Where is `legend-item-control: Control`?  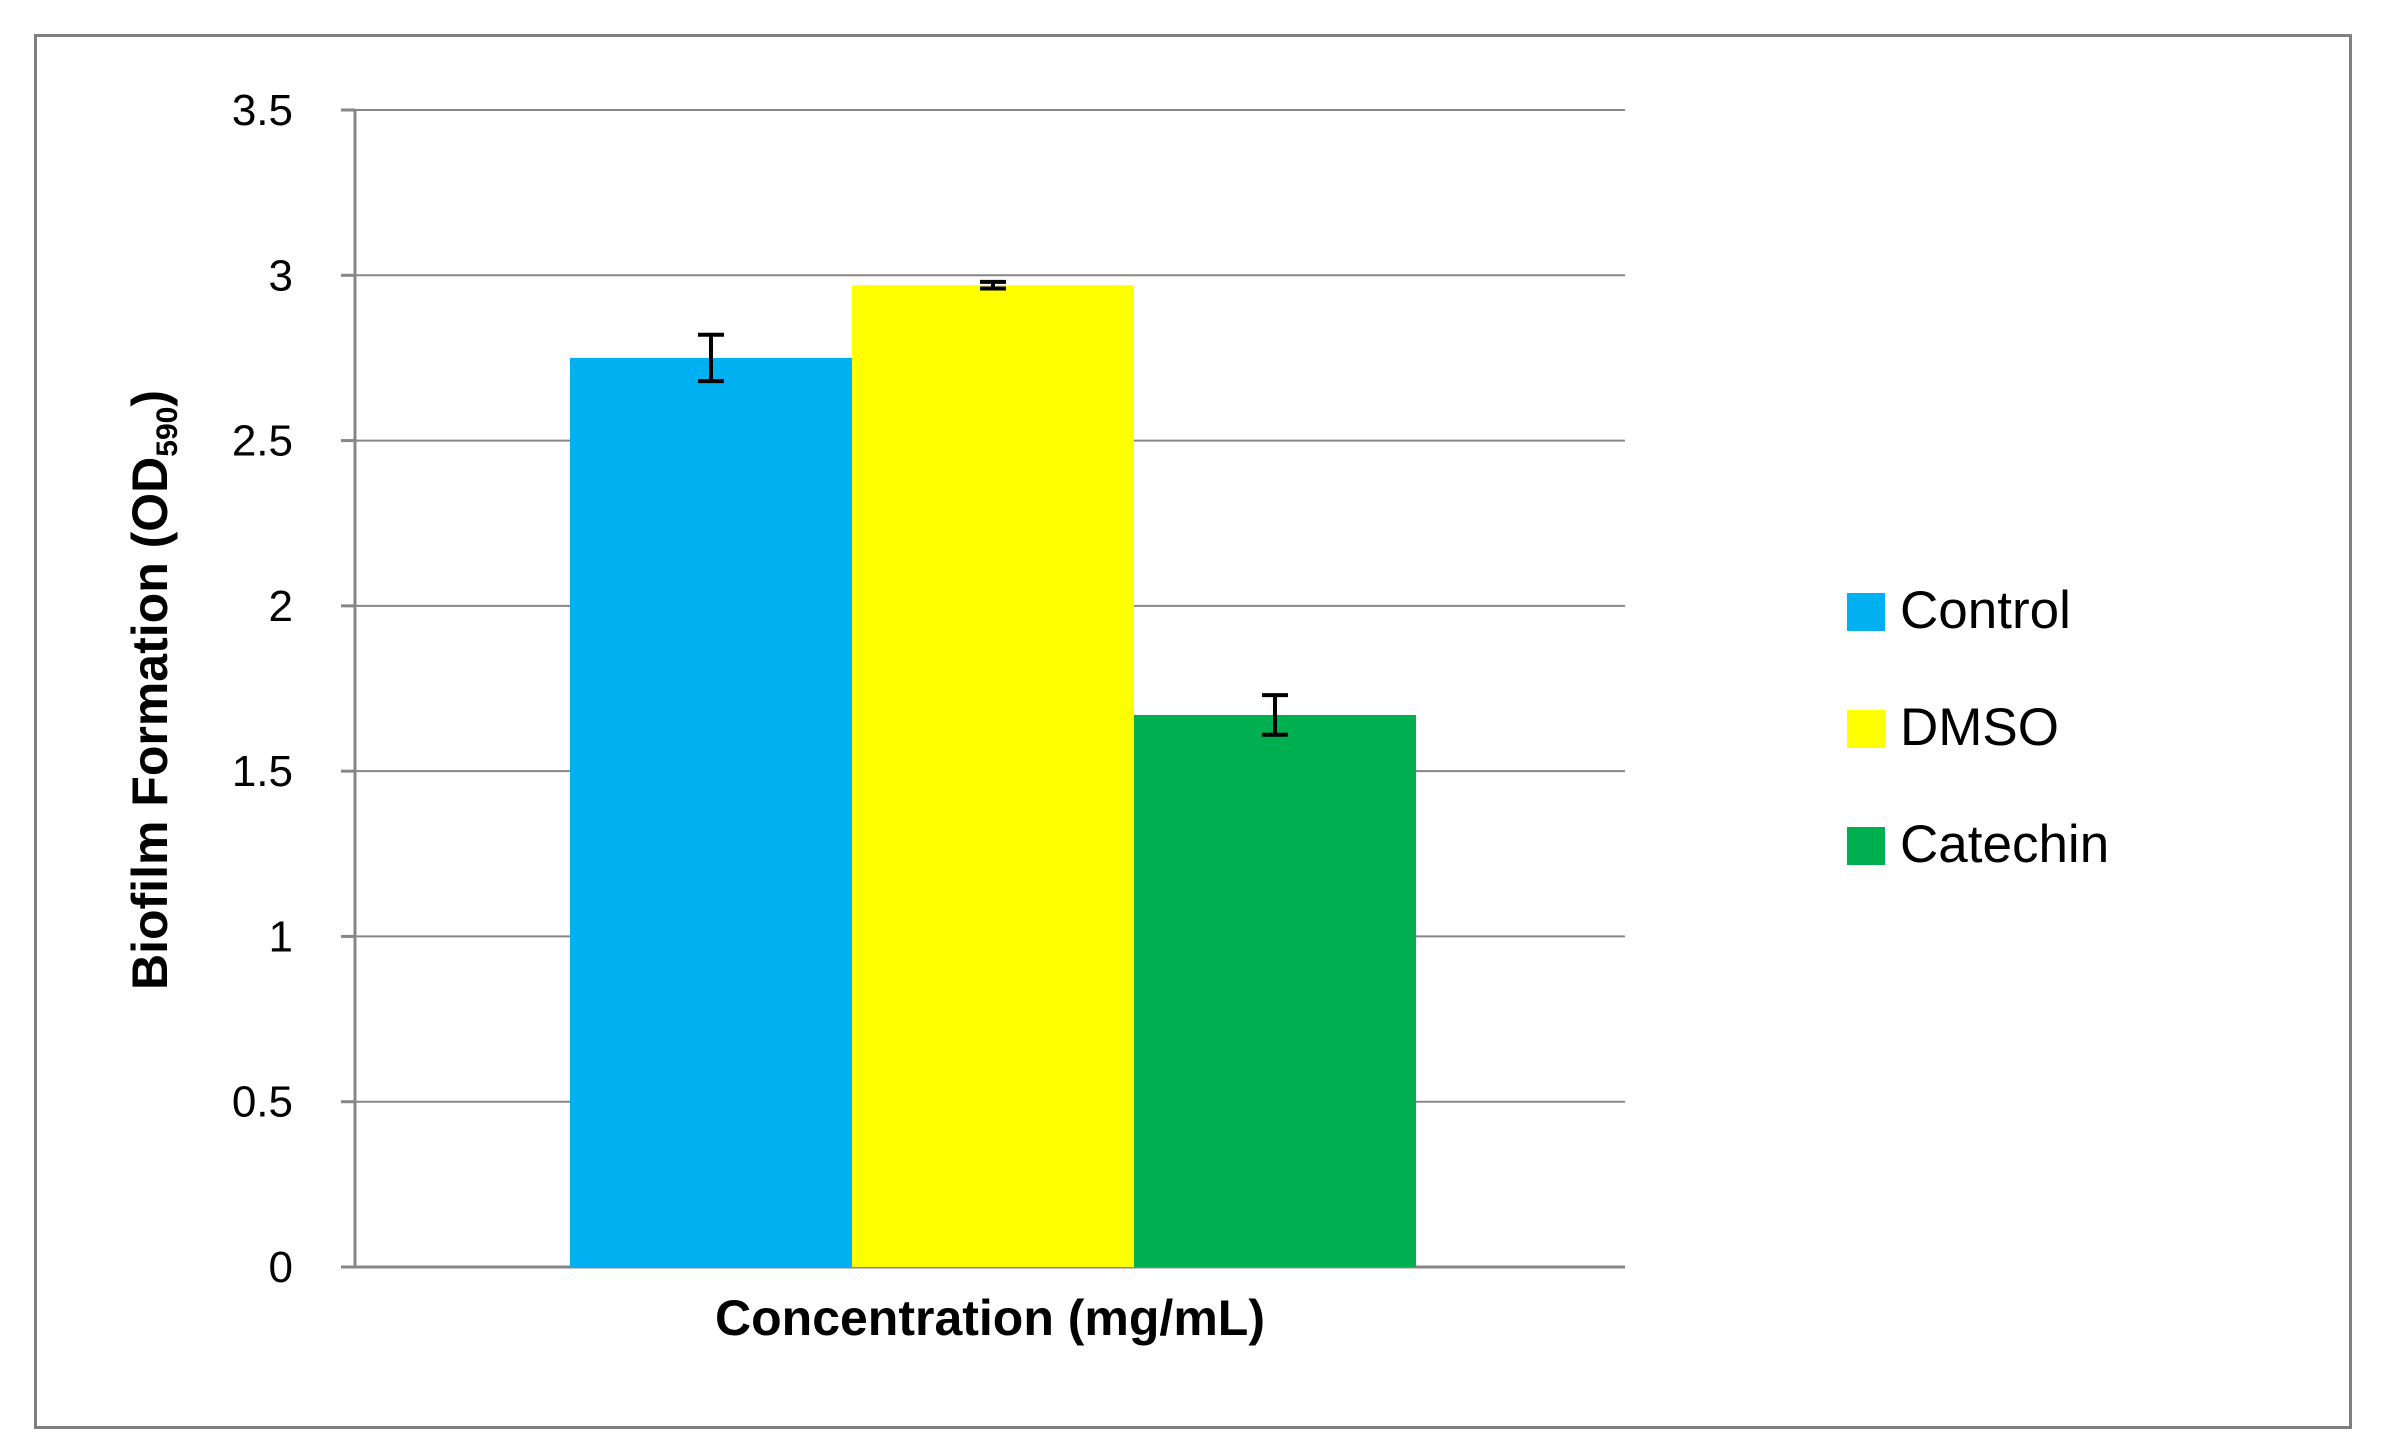 legend-item-control: Control is located at coordinates (1959, 610).